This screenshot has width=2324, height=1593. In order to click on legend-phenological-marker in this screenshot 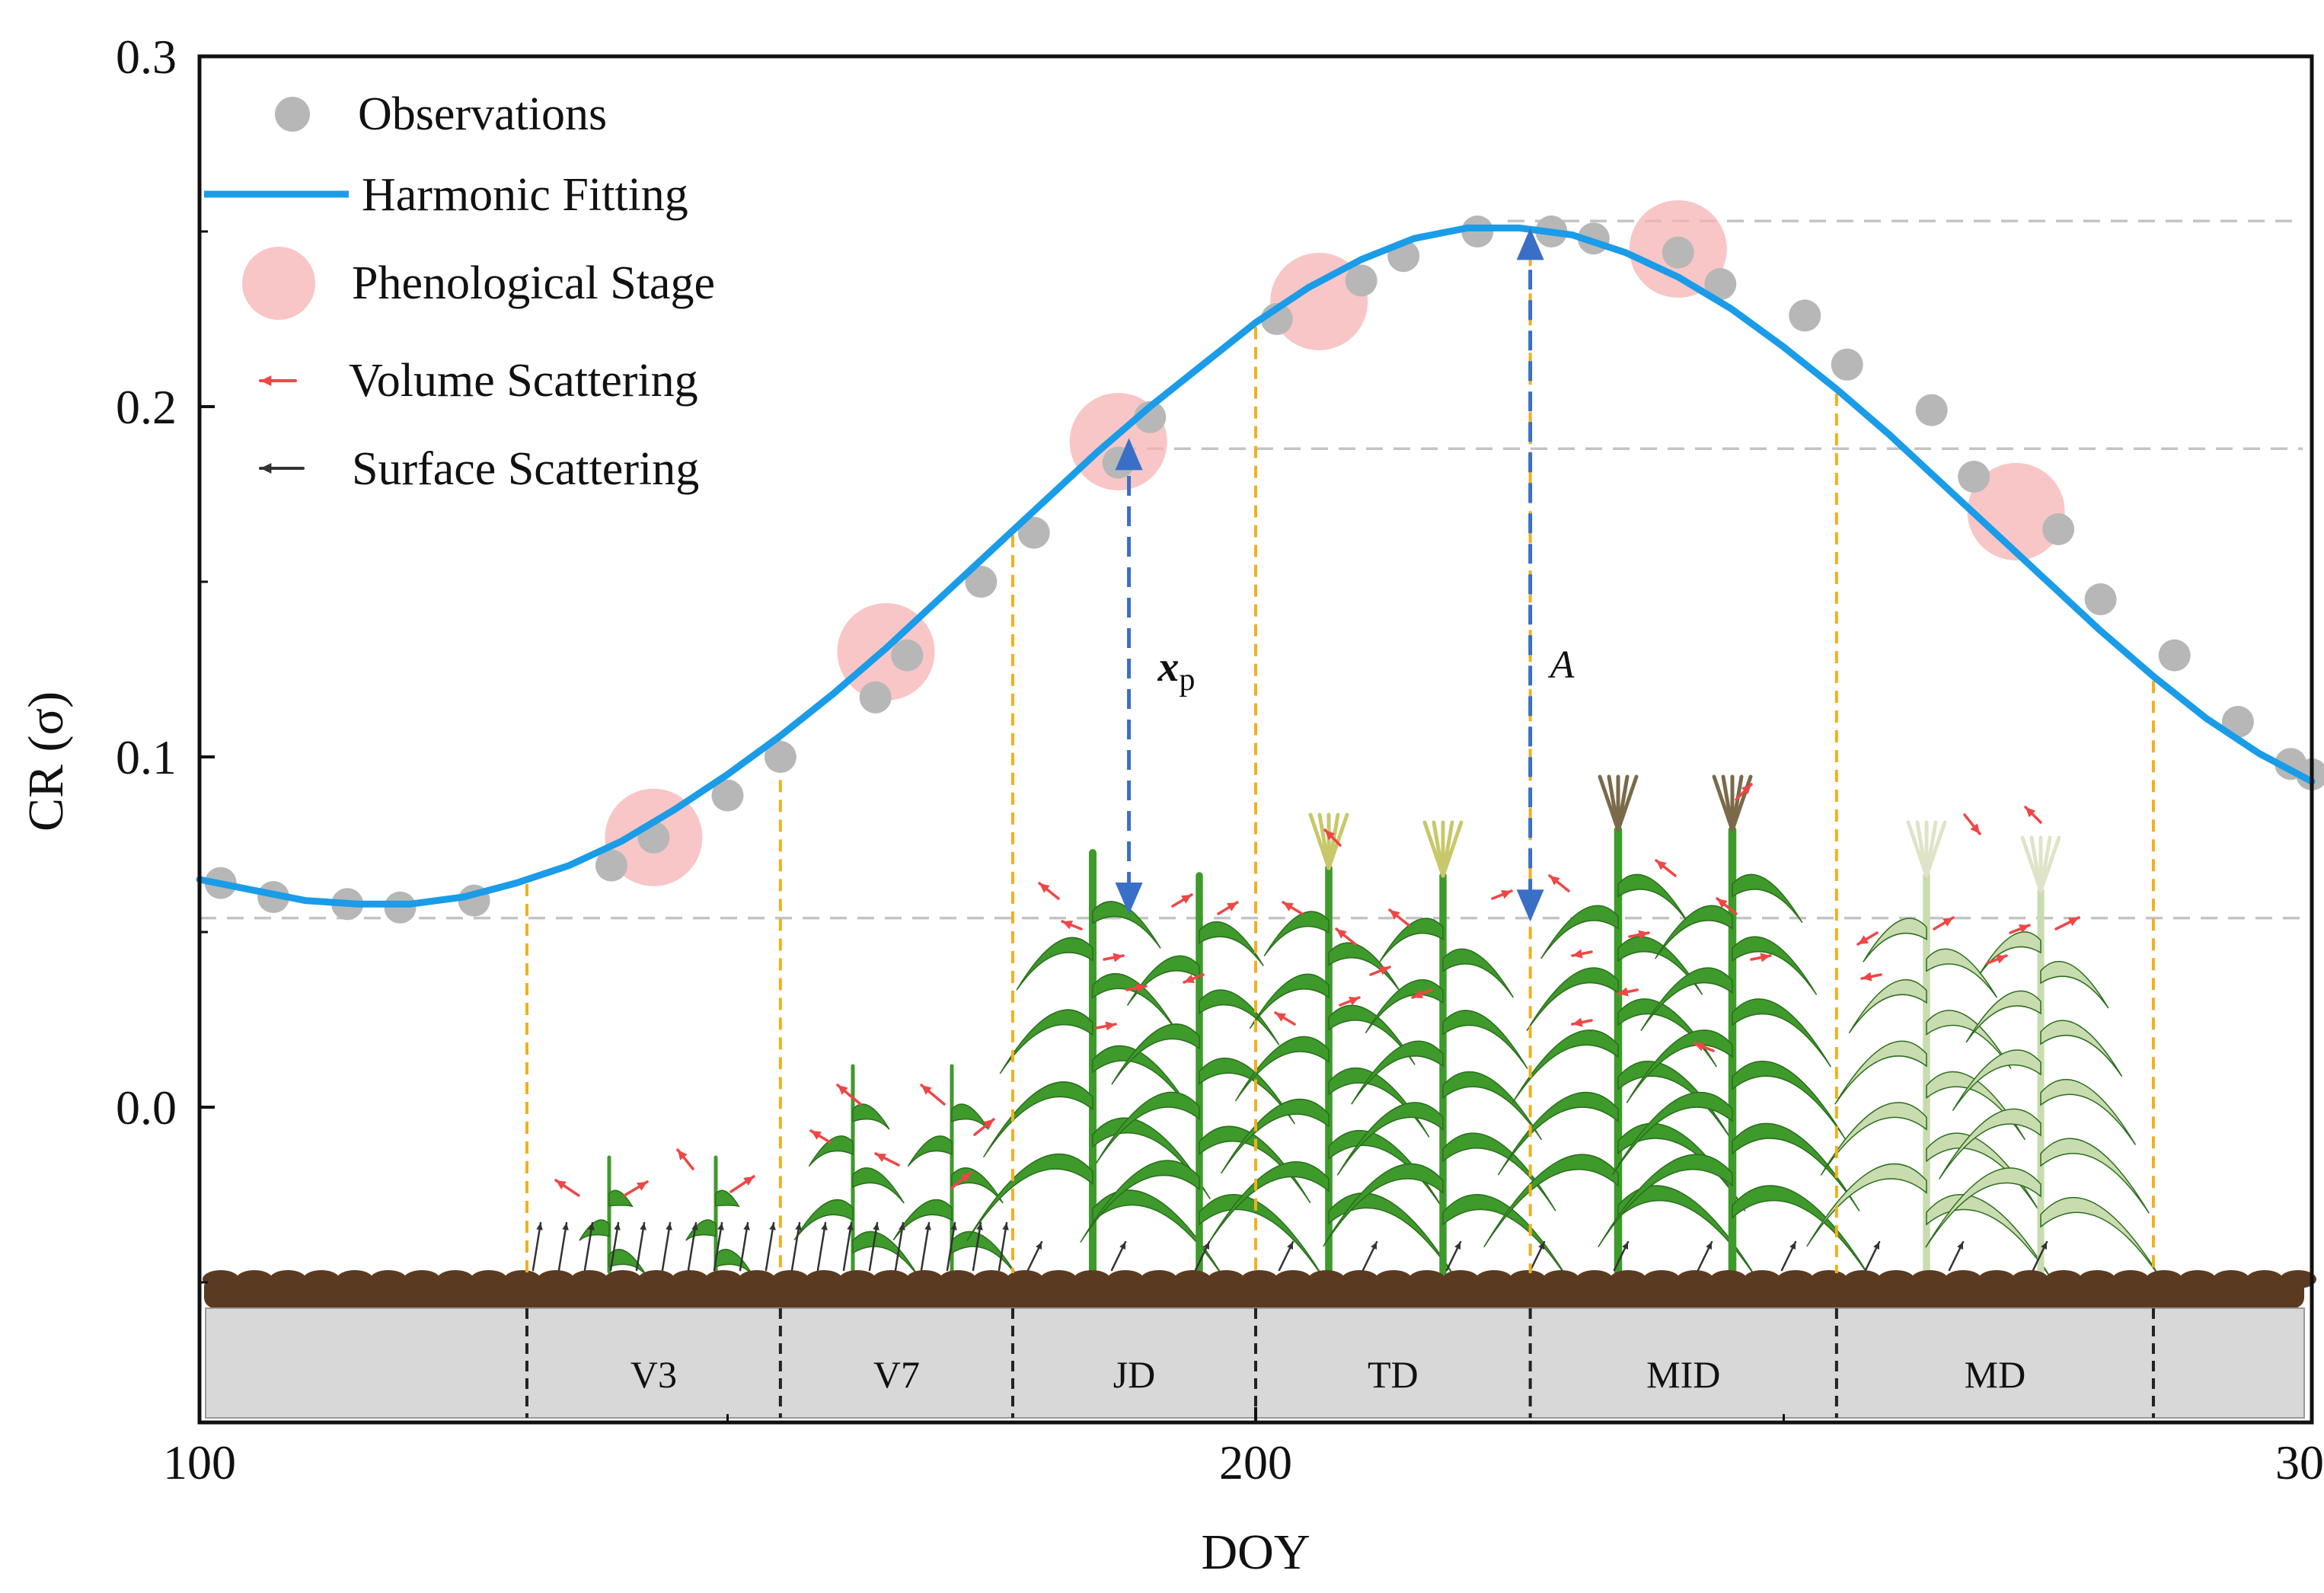, I will do `click(278, 283)`.